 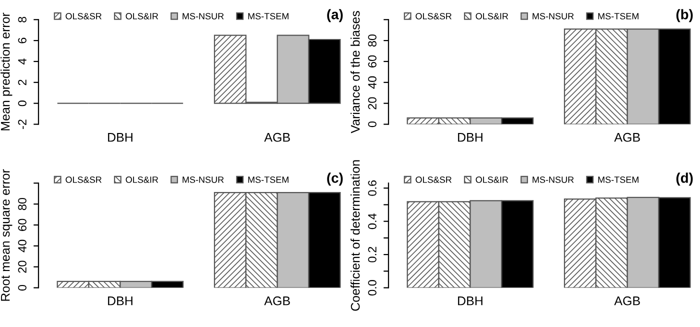 What do you see at coordinates (6, 71) in the screenshot?
I see `y-axis-title: Mean prediction error` at bounding box center [6, 71].